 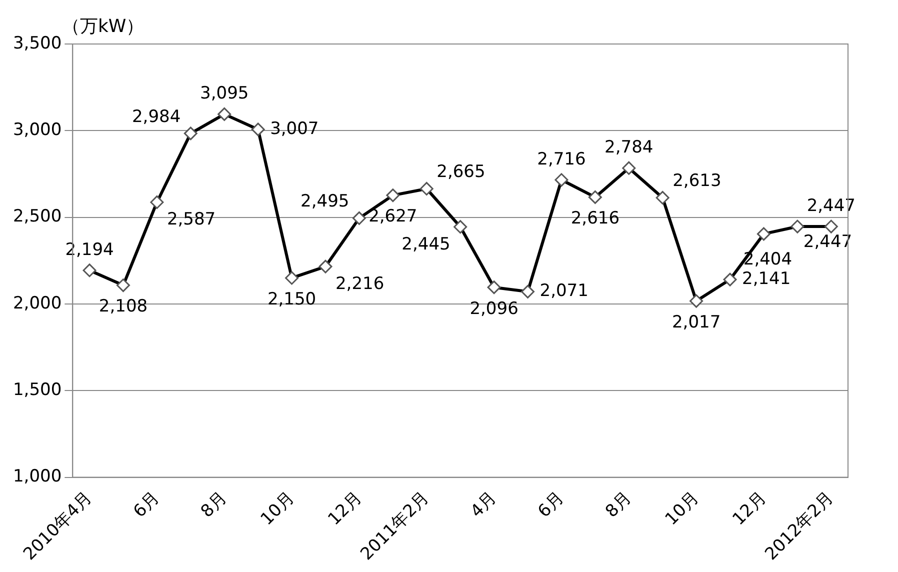 What do you see at coordinates (696, 322) in the screenshot?
I see `data-label: 2,017` at bounding box center [696, 322].